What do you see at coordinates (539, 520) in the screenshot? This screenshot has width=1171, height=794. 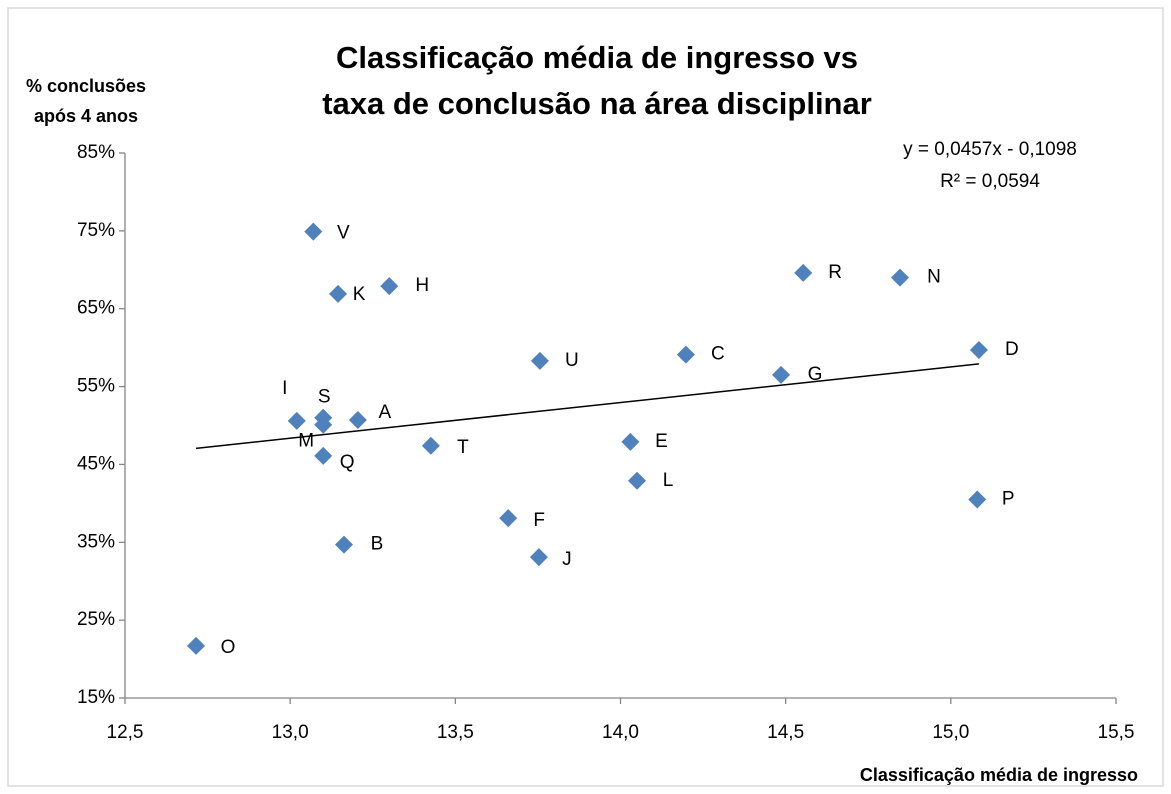 I see `point-label: F` at bounding box center [539, 520].